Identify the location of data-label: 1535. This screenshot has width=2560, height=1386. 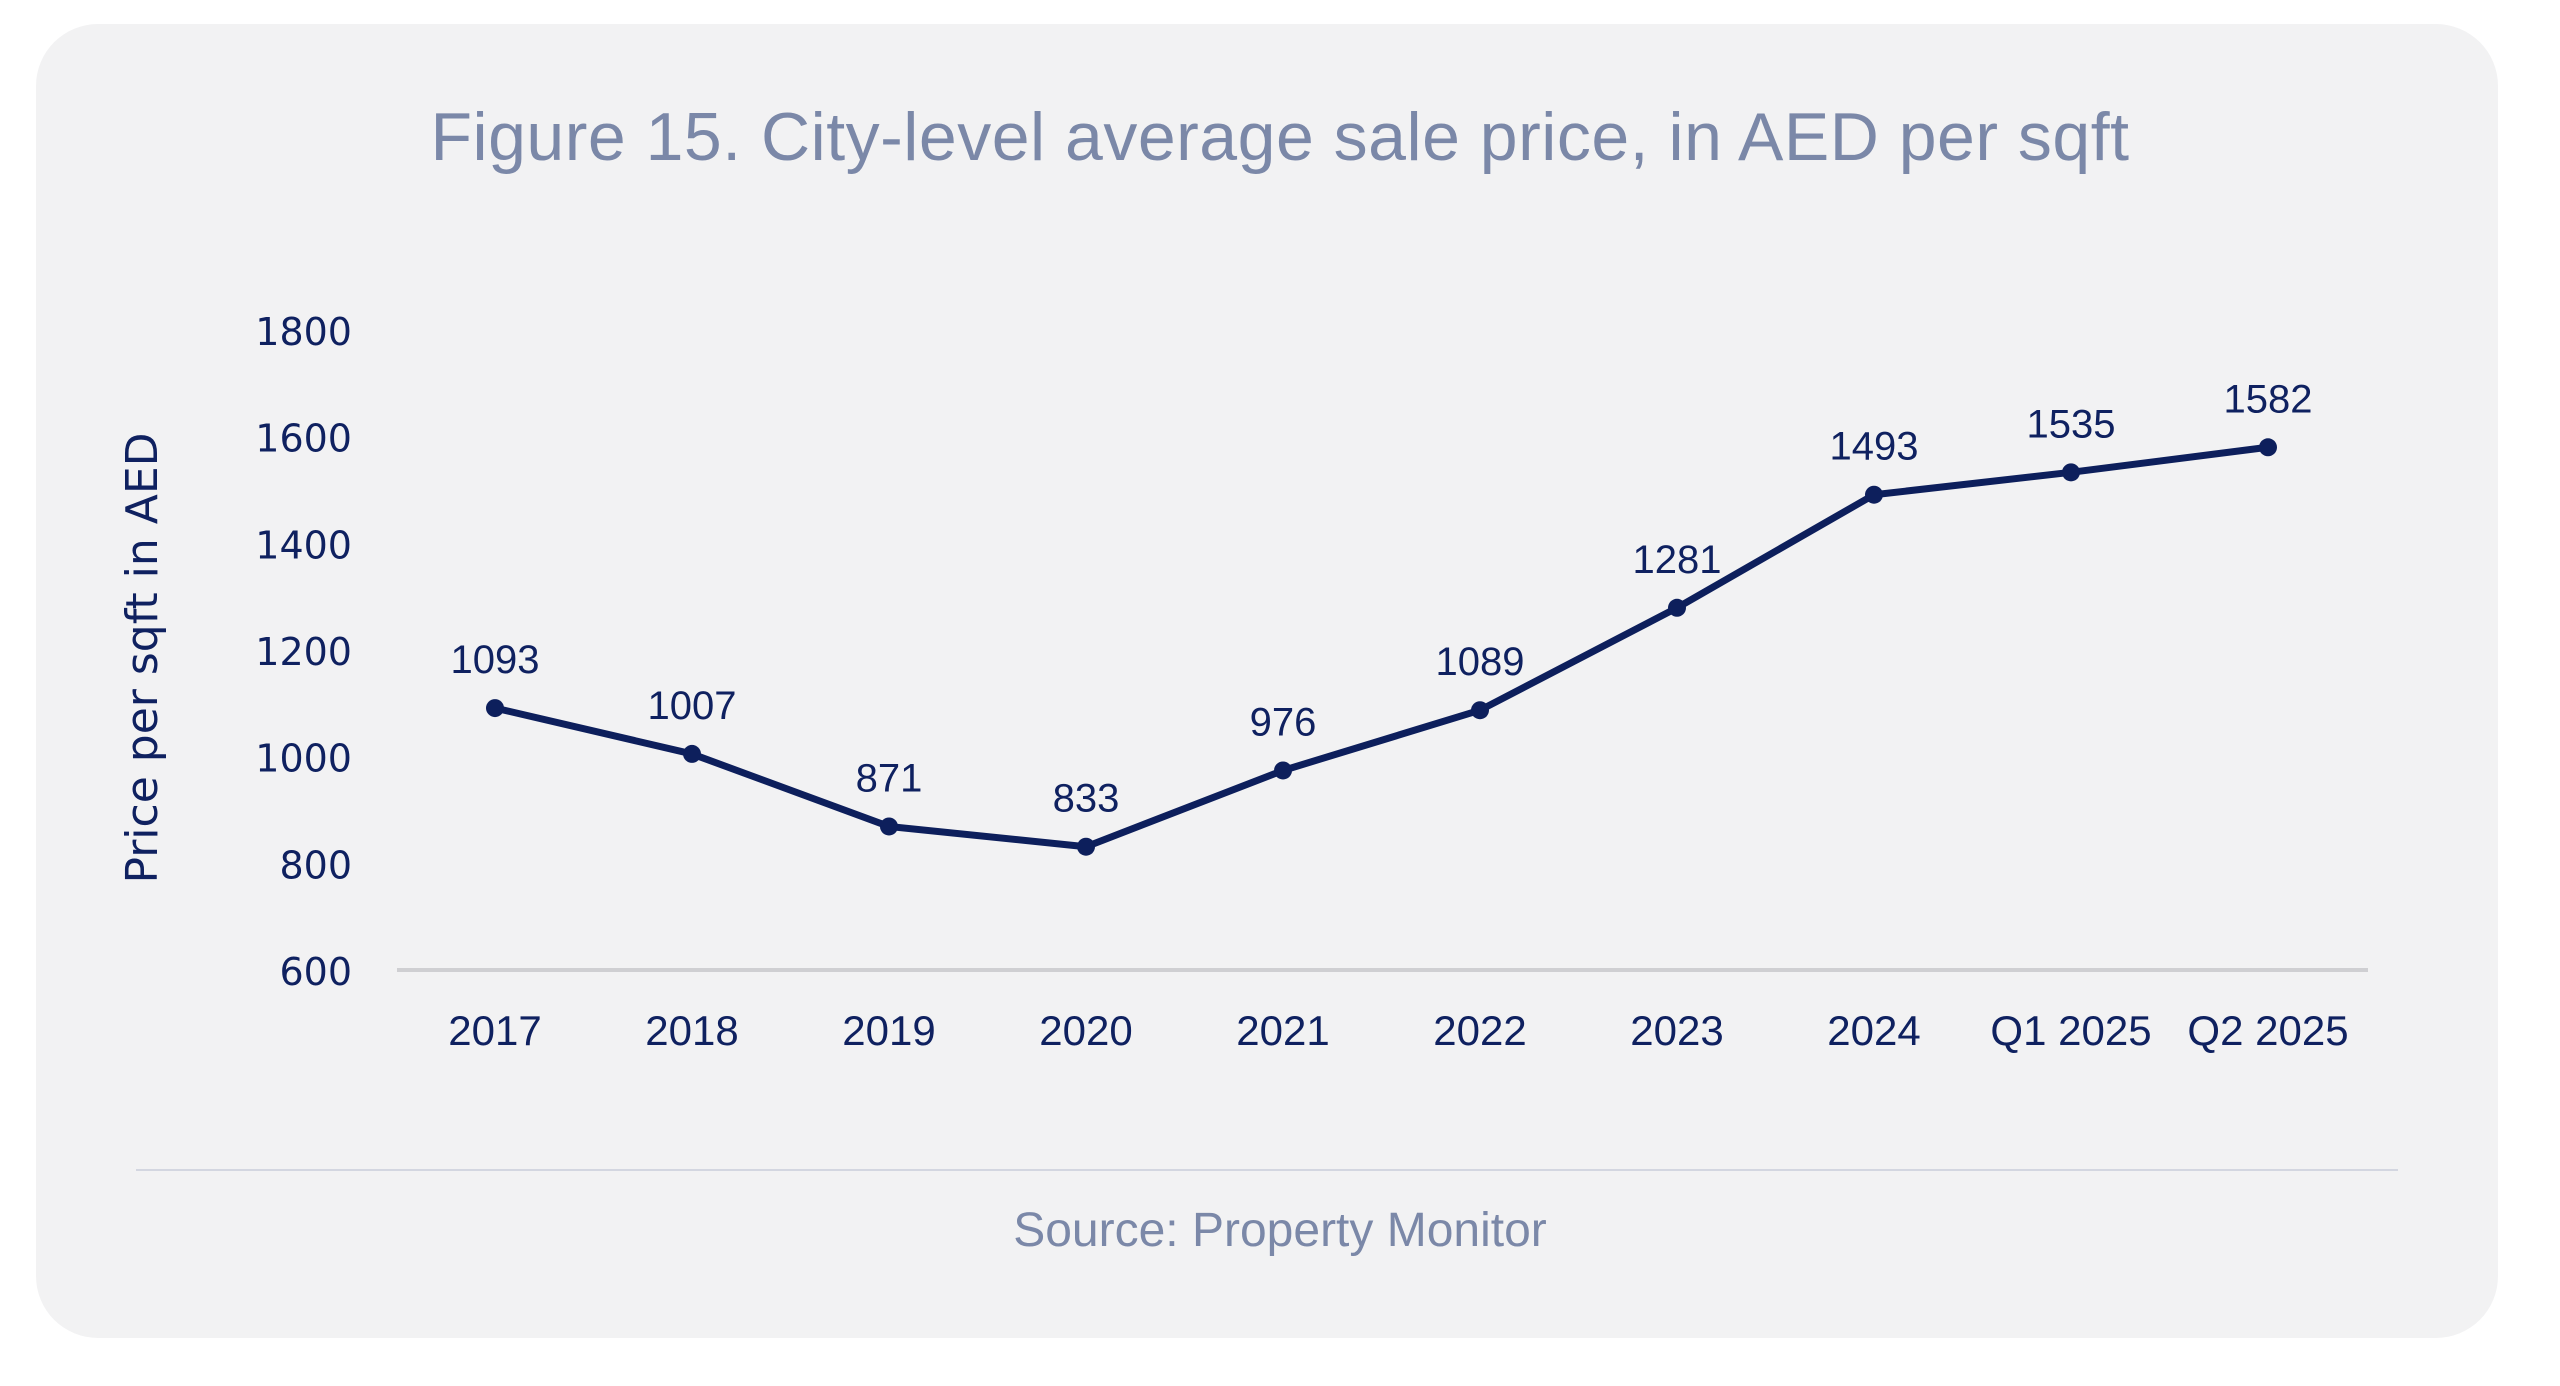
(2071, 424).